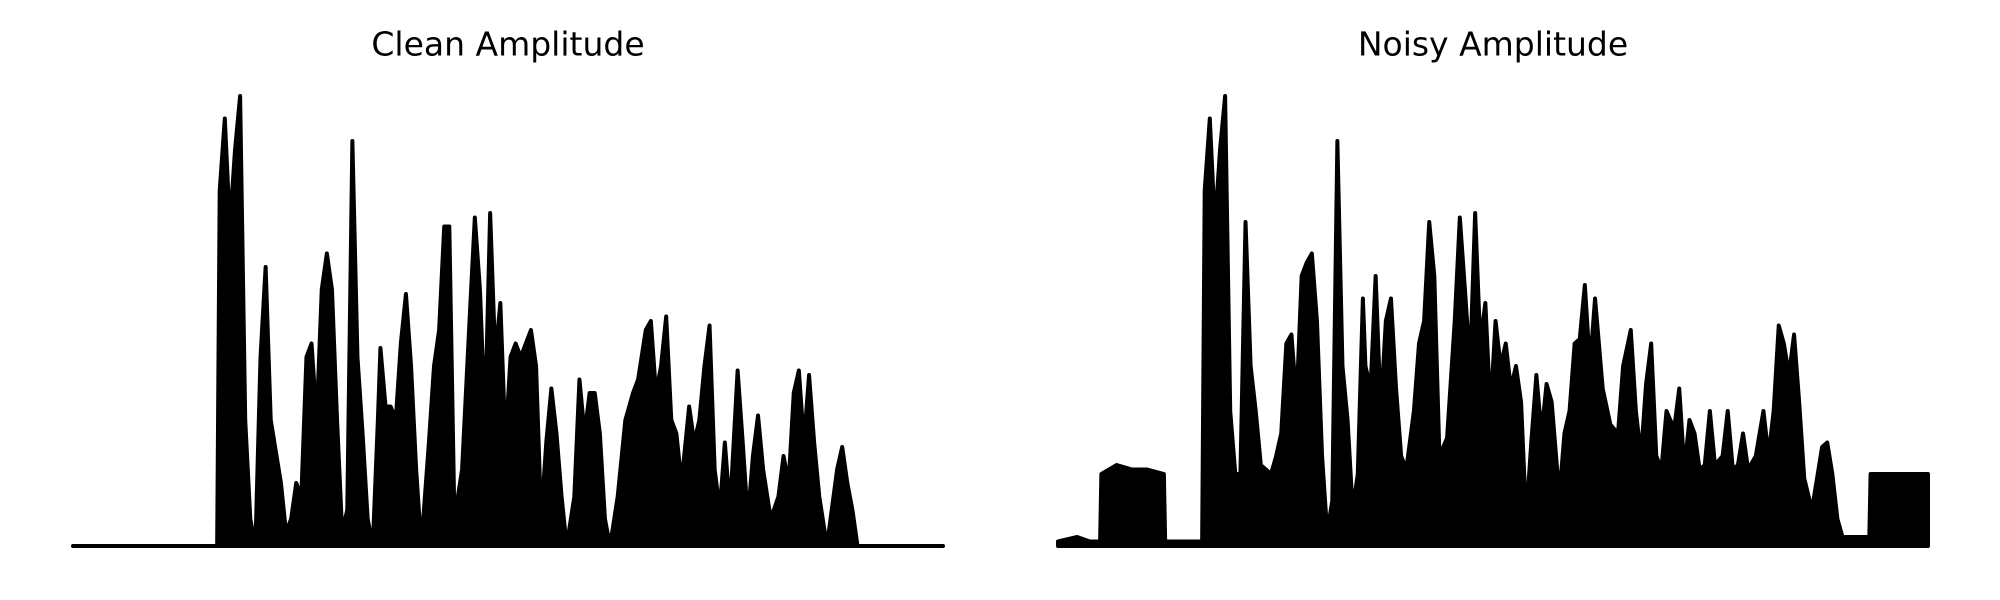 This screenshot has height=600, width=2000. What do you see at coordinates (507, 44) in the screenshot?
I see `chart-title: Clean Amplitude` at bounding box center [507, 44].